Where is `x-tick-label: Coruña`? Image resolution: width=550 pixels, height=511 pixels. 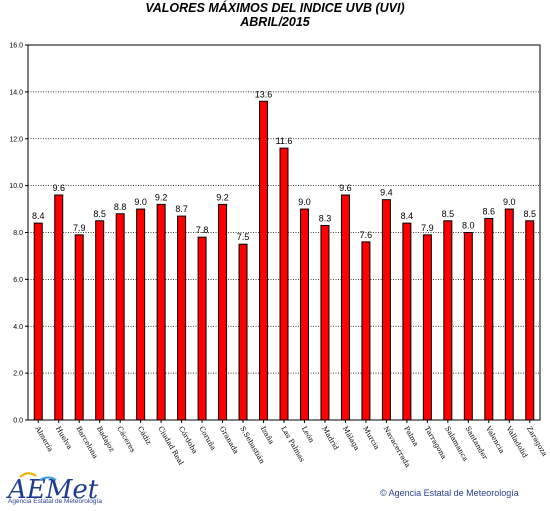 x-tick-label: Coruña is located at coordinates (207, 438).